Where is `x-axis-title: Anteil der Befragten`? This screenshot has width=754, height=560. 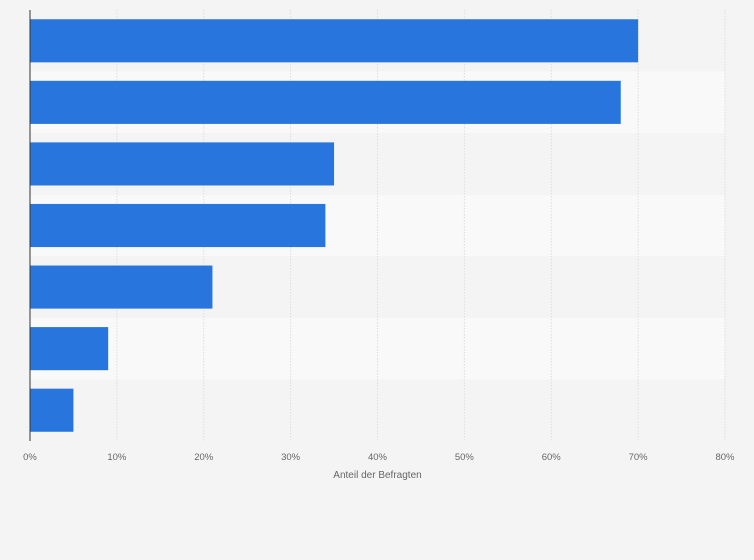
x-axis-title: Anteil der Befragten is located at coordinates (377, 475).